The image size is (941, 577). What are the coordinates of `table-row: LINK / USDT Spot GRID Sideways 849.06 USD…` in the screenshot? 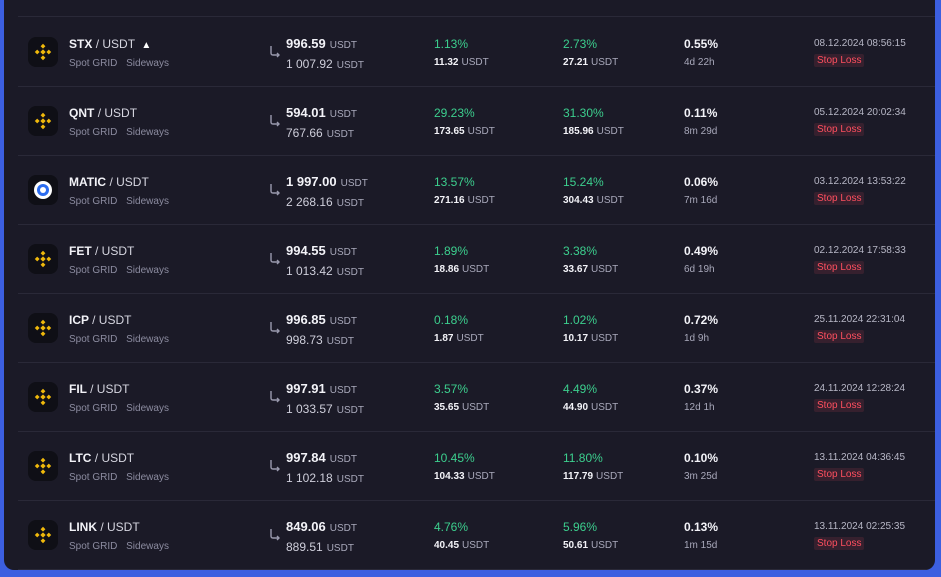 It's located at (476, 535).